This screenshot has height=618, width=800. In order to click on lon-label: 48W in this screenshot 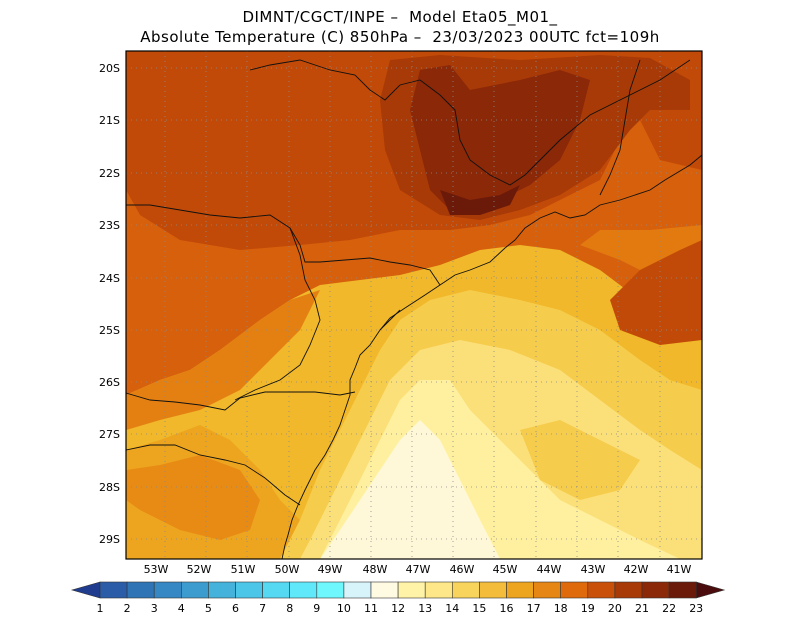, I will do `click(375, 569)`.